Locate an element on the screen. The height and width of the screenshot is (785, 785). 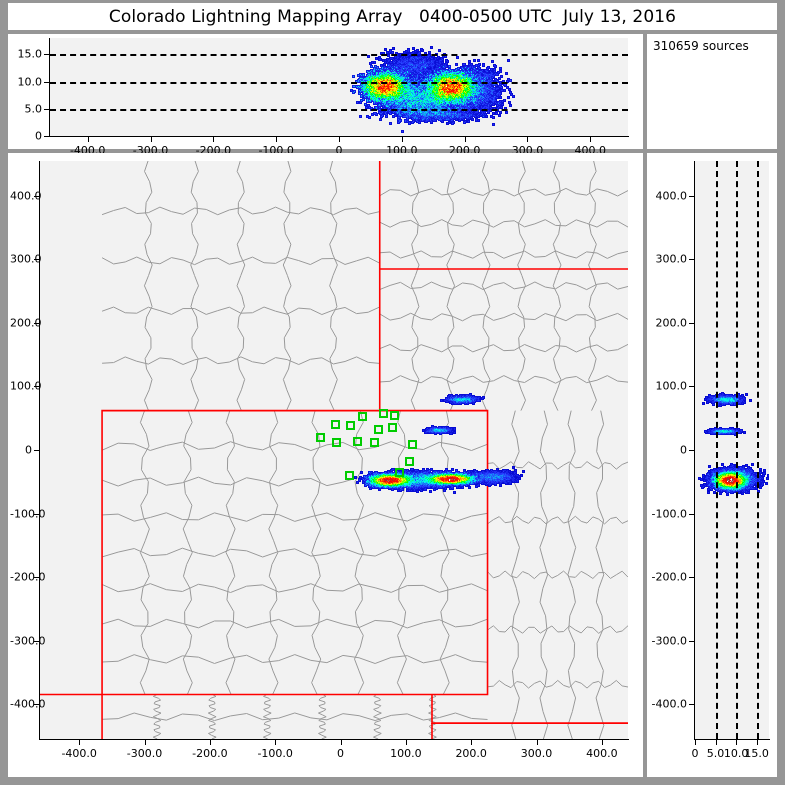
y-tick-label: 100.0 is located at coordinates (671, 386).